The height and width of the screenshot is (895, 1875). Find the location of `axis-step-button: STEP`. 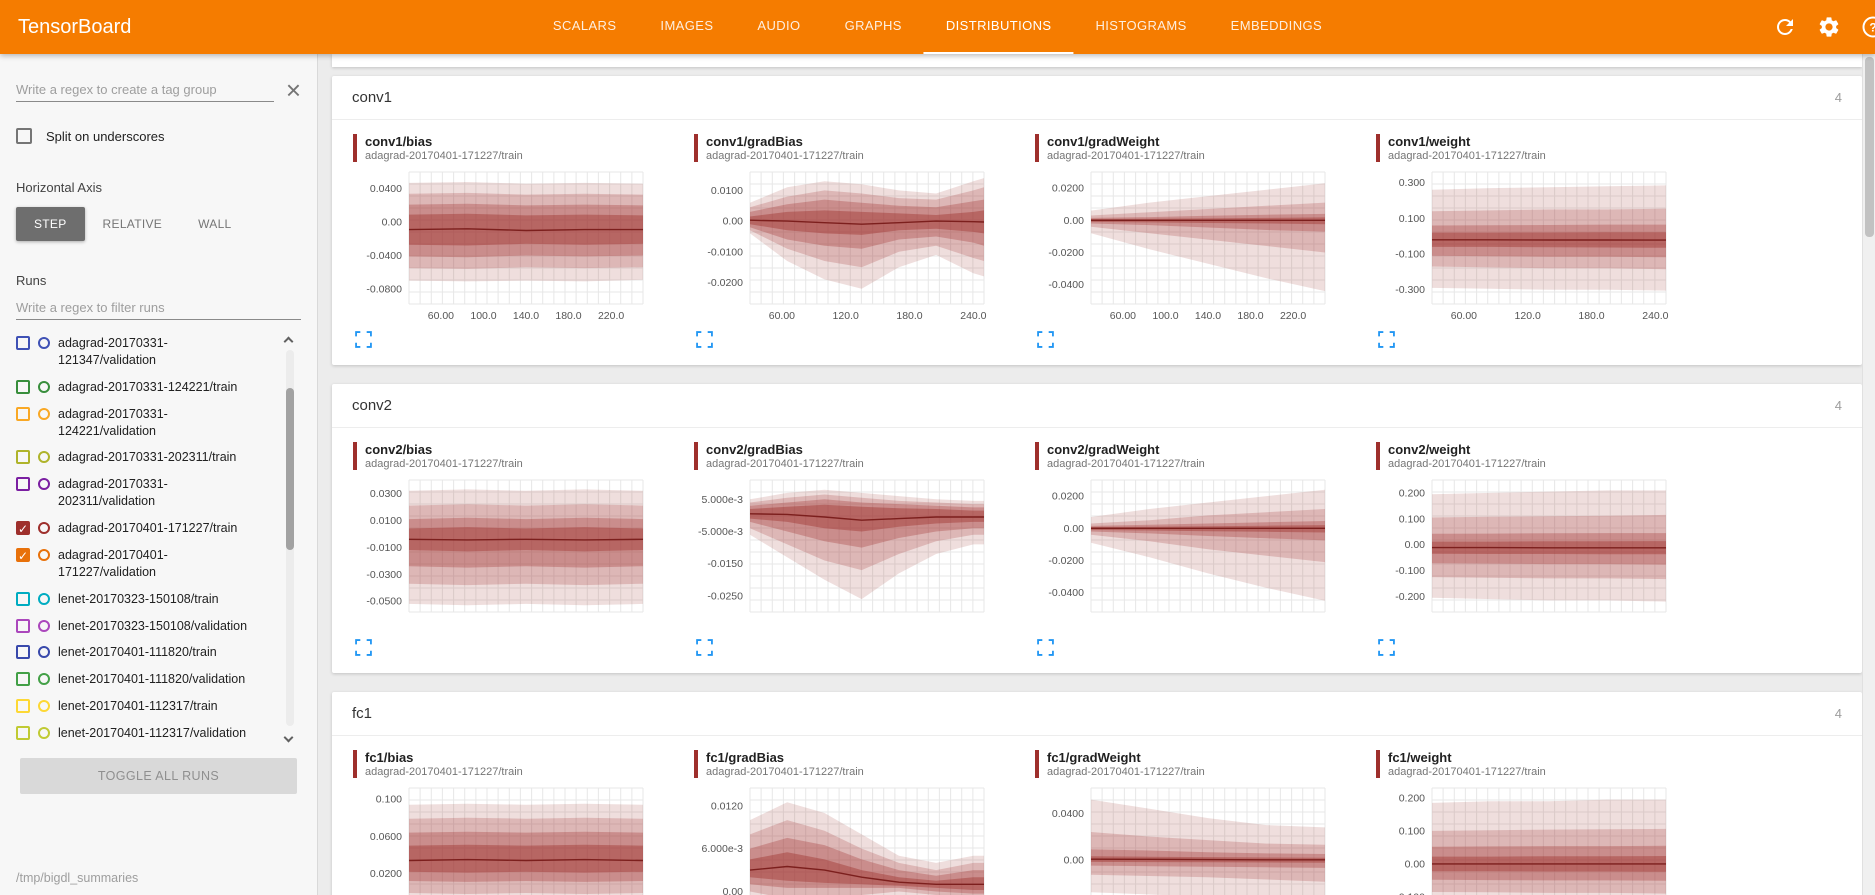

axis-step-button: STEP is located at coordinates (50, 224).